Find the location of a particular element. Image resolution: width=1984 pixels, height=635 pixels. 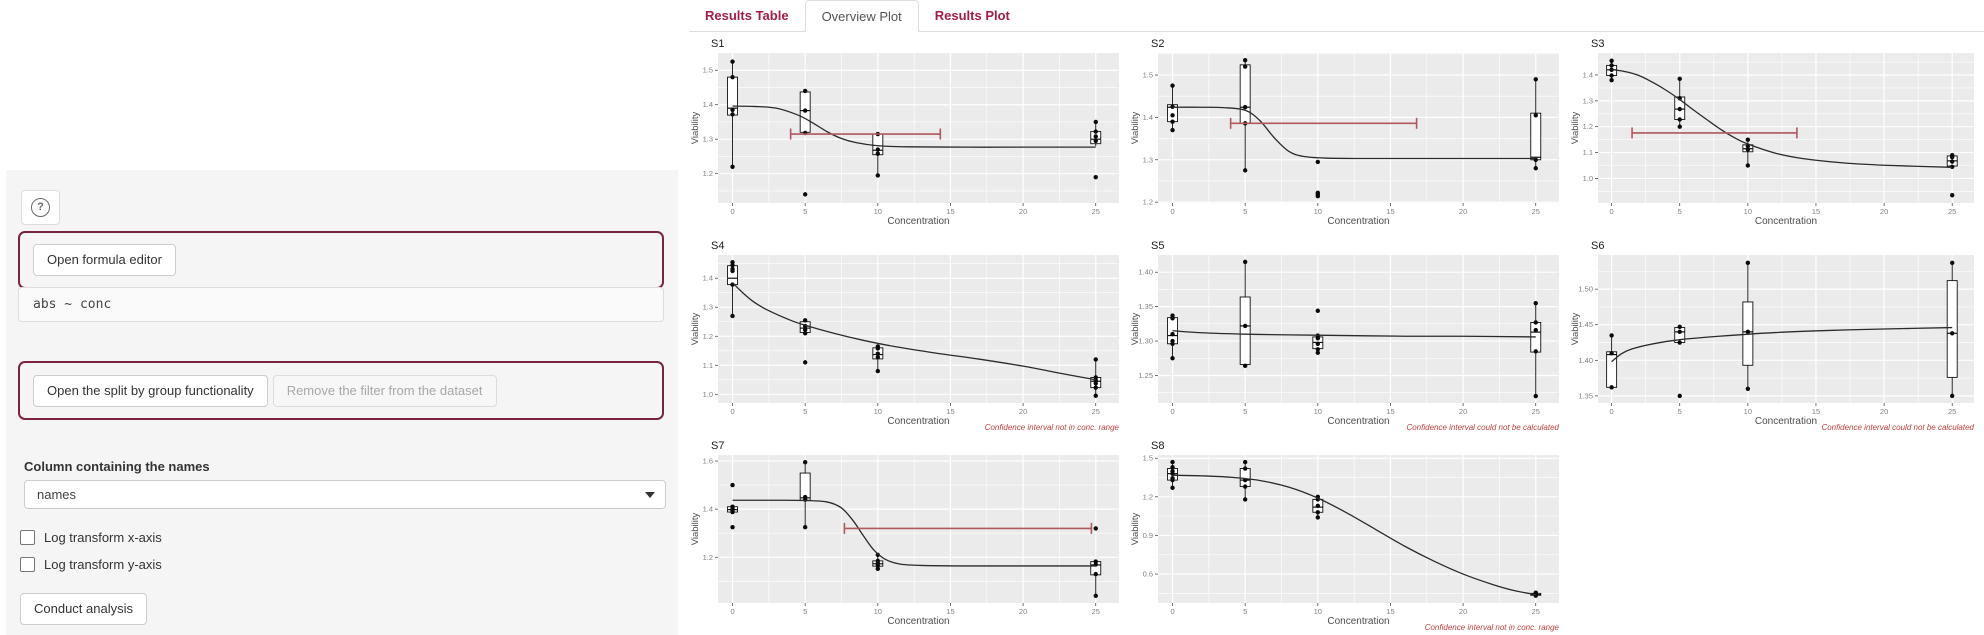

checkbox-label: Log transform x-axis is located at coordinates (103, 537).